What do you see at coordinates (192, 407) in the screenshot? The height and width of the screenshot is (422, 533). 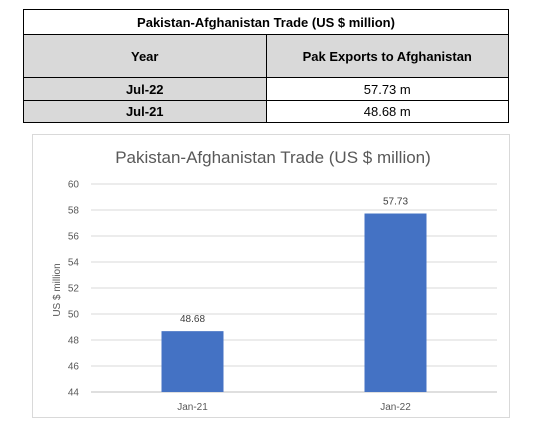 I see `x-tick-label: Jan-21` at bounding box center [192, 407].